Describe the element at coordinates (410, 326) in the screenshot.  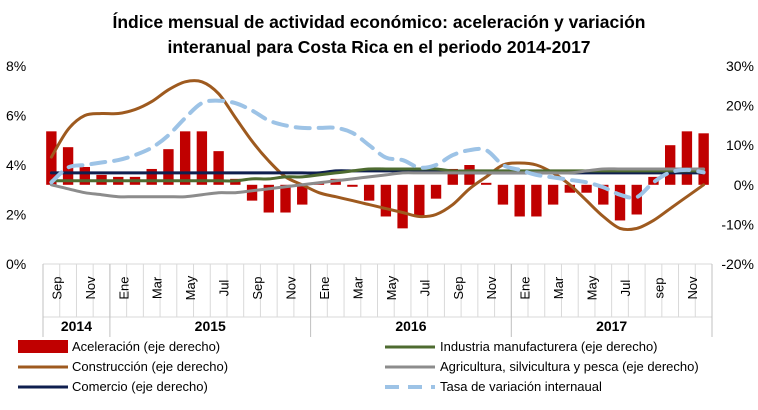
I see `x-year-label: 2016` at that location.